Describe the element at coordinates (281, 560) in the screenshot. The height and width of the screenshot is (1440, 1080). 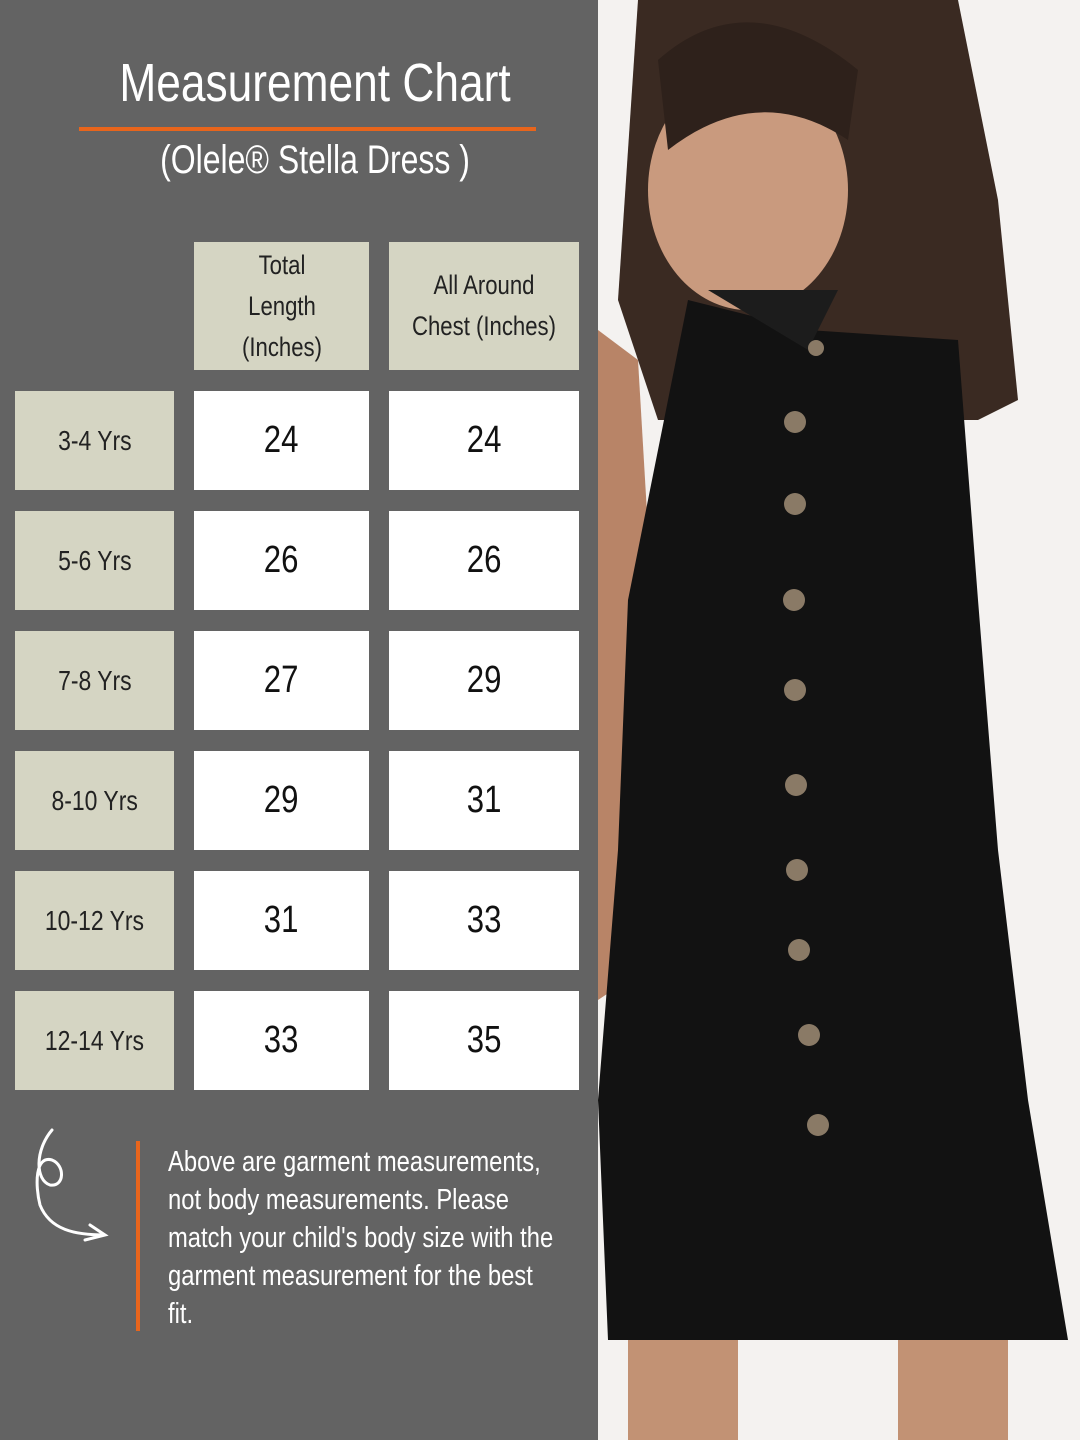
I see `length-value: 26` at that location.